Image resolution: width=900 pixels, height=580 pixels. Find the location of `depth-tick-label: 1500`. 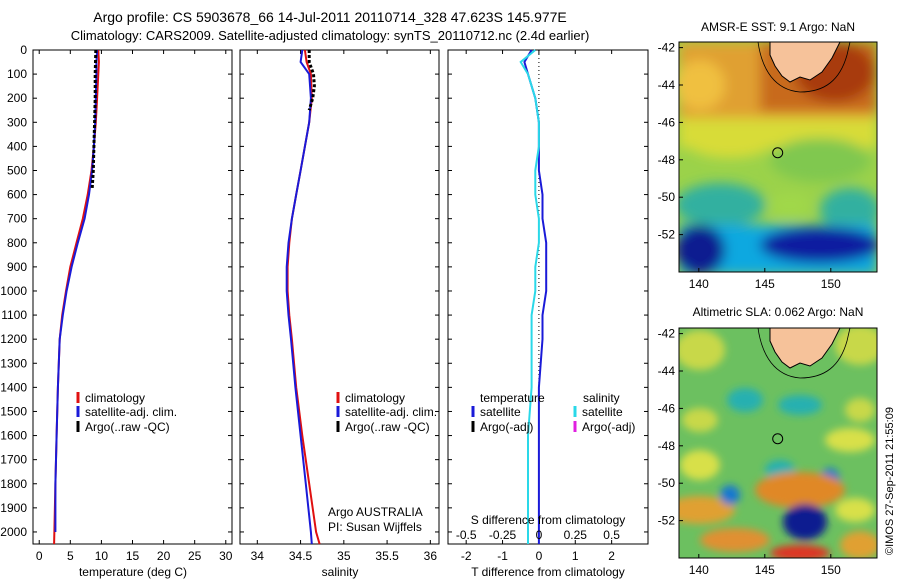

depth-tick-label: 1500 is located at coordinates (13, 411).